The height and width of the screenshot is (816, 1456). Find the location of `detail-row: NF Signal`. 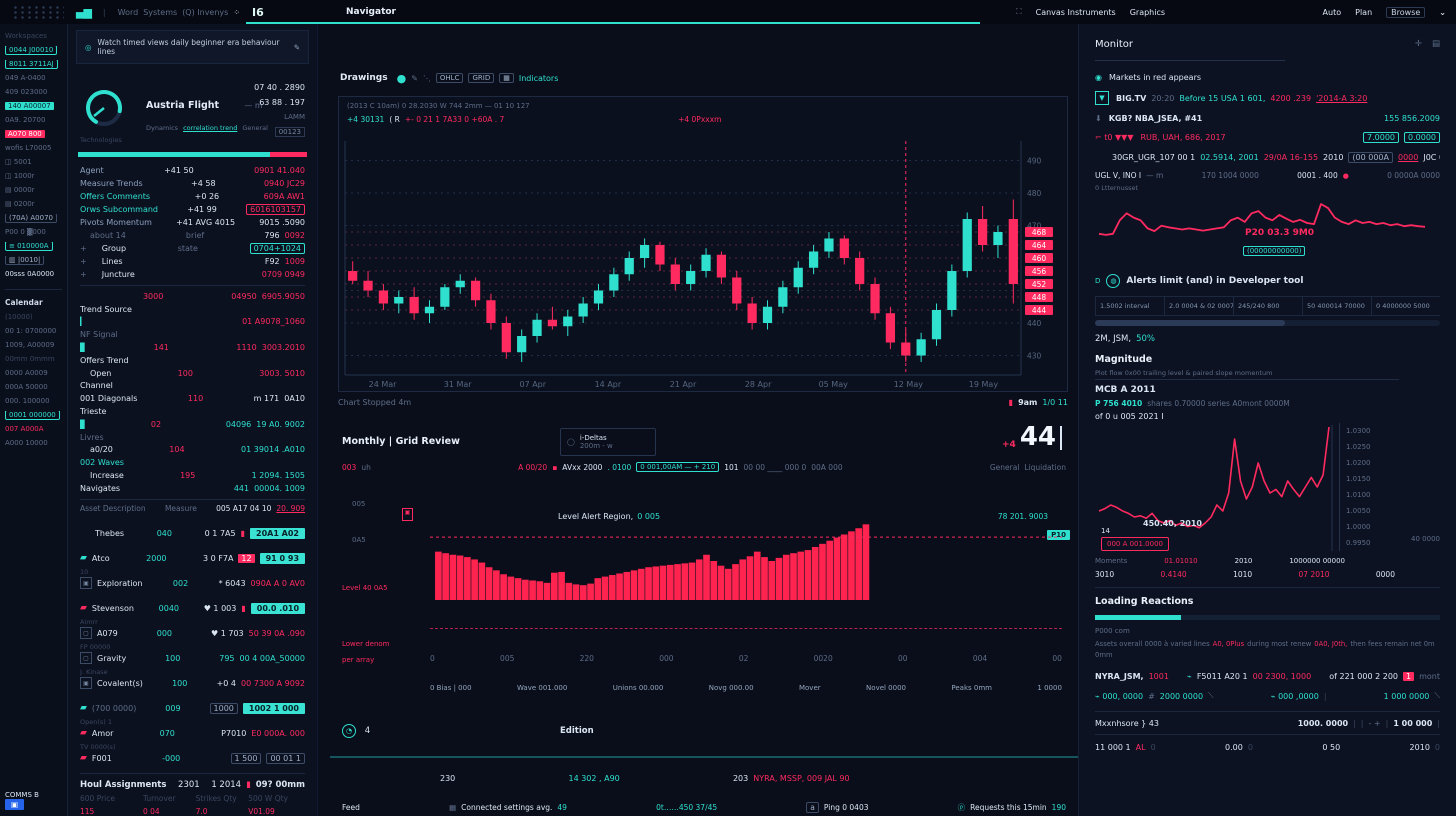

detail-row: NF Signal is located at coordinates (192, 334).